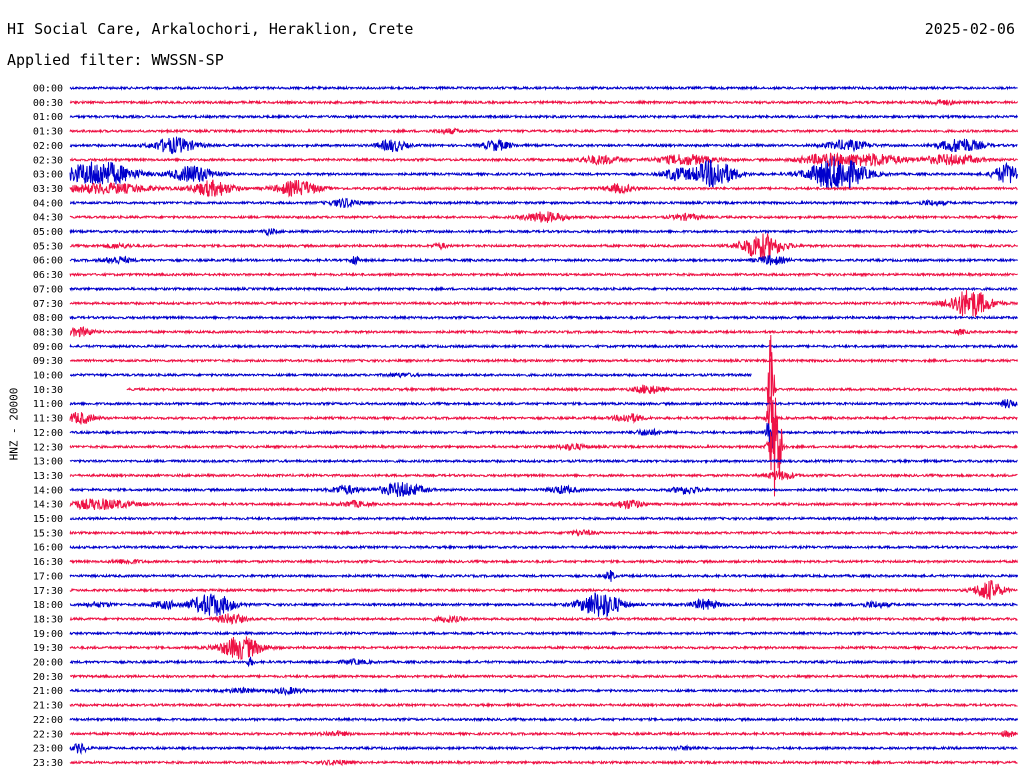 The image size is (1024, 780). Describe the element at coordinates (48, 562) in the screenshot. I see `time-tick-label: 16:30` at that location.